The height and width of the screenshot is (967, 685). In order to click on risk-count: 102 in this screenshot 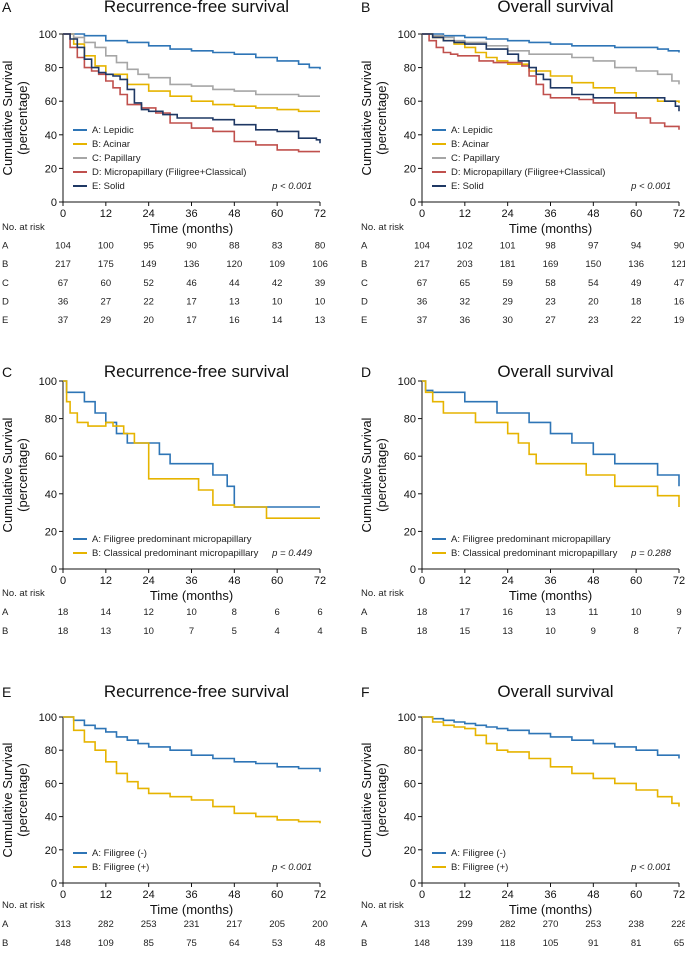, I will do `click(465, 246)`.